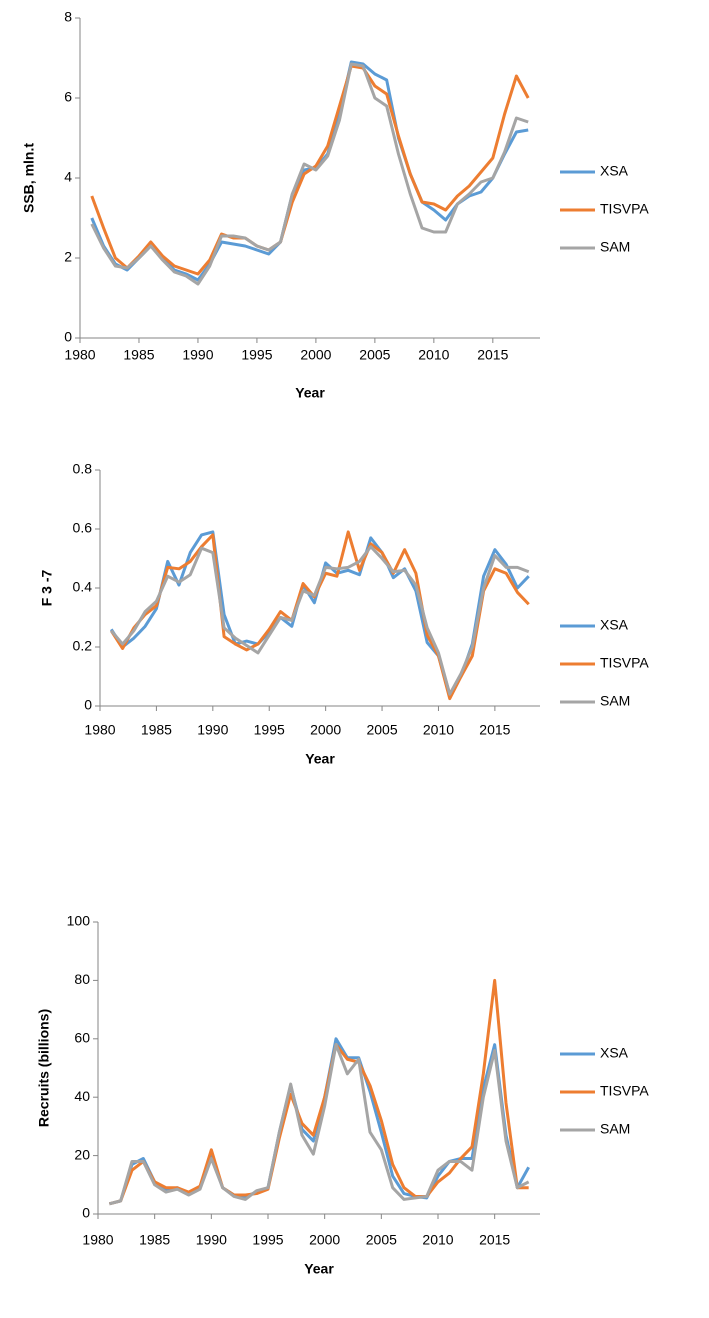 The width and height of the screenshot is (709, 1318). Describe the element at coordinates (82, 1096) in the screenshot. I see `y-tick-label: 40` at that location.